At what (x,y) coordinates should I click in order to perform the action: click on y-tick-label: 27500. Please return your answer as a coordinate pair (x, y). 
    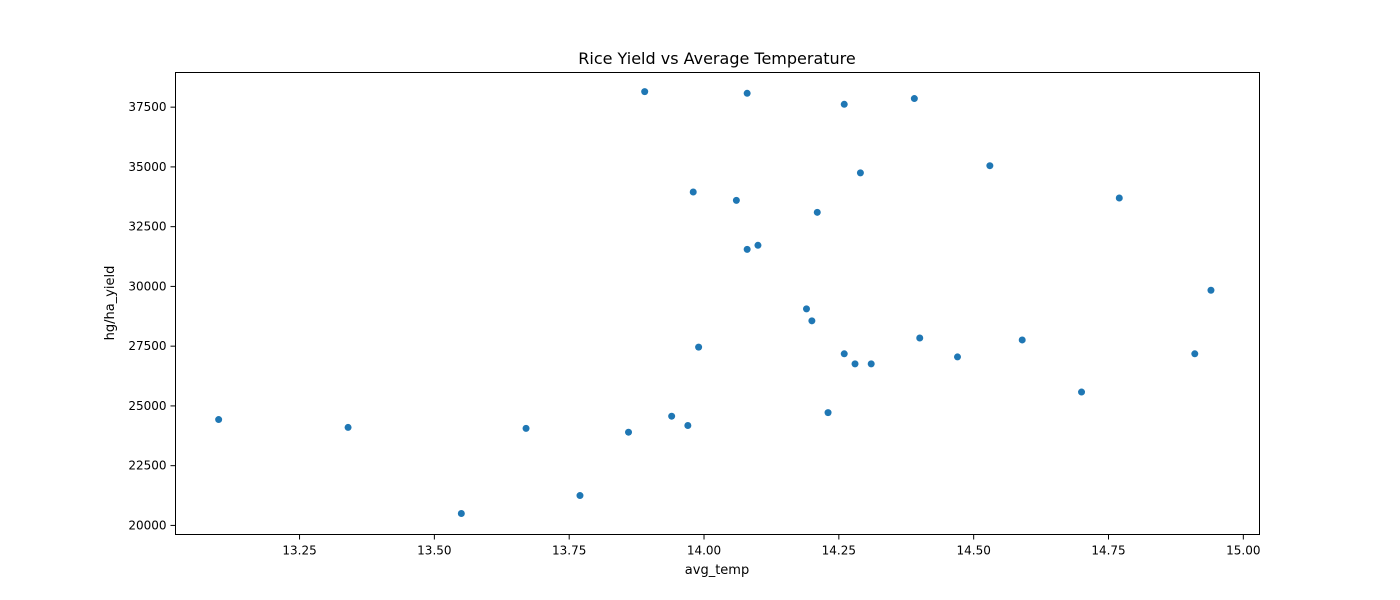
    Looking at the image, I should click on (147, 346).